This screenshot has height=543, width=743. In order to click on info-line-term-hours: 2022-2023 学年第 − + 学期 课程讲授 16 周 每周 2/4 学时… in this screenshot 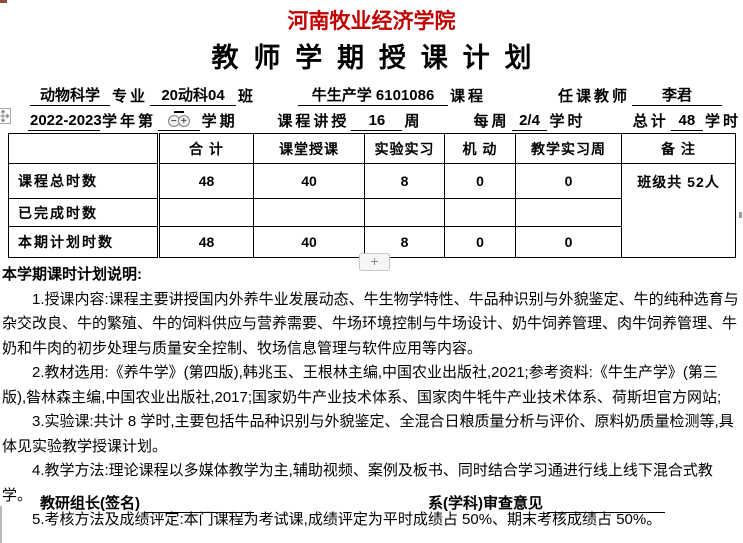, I will do `click(371, 120)`.